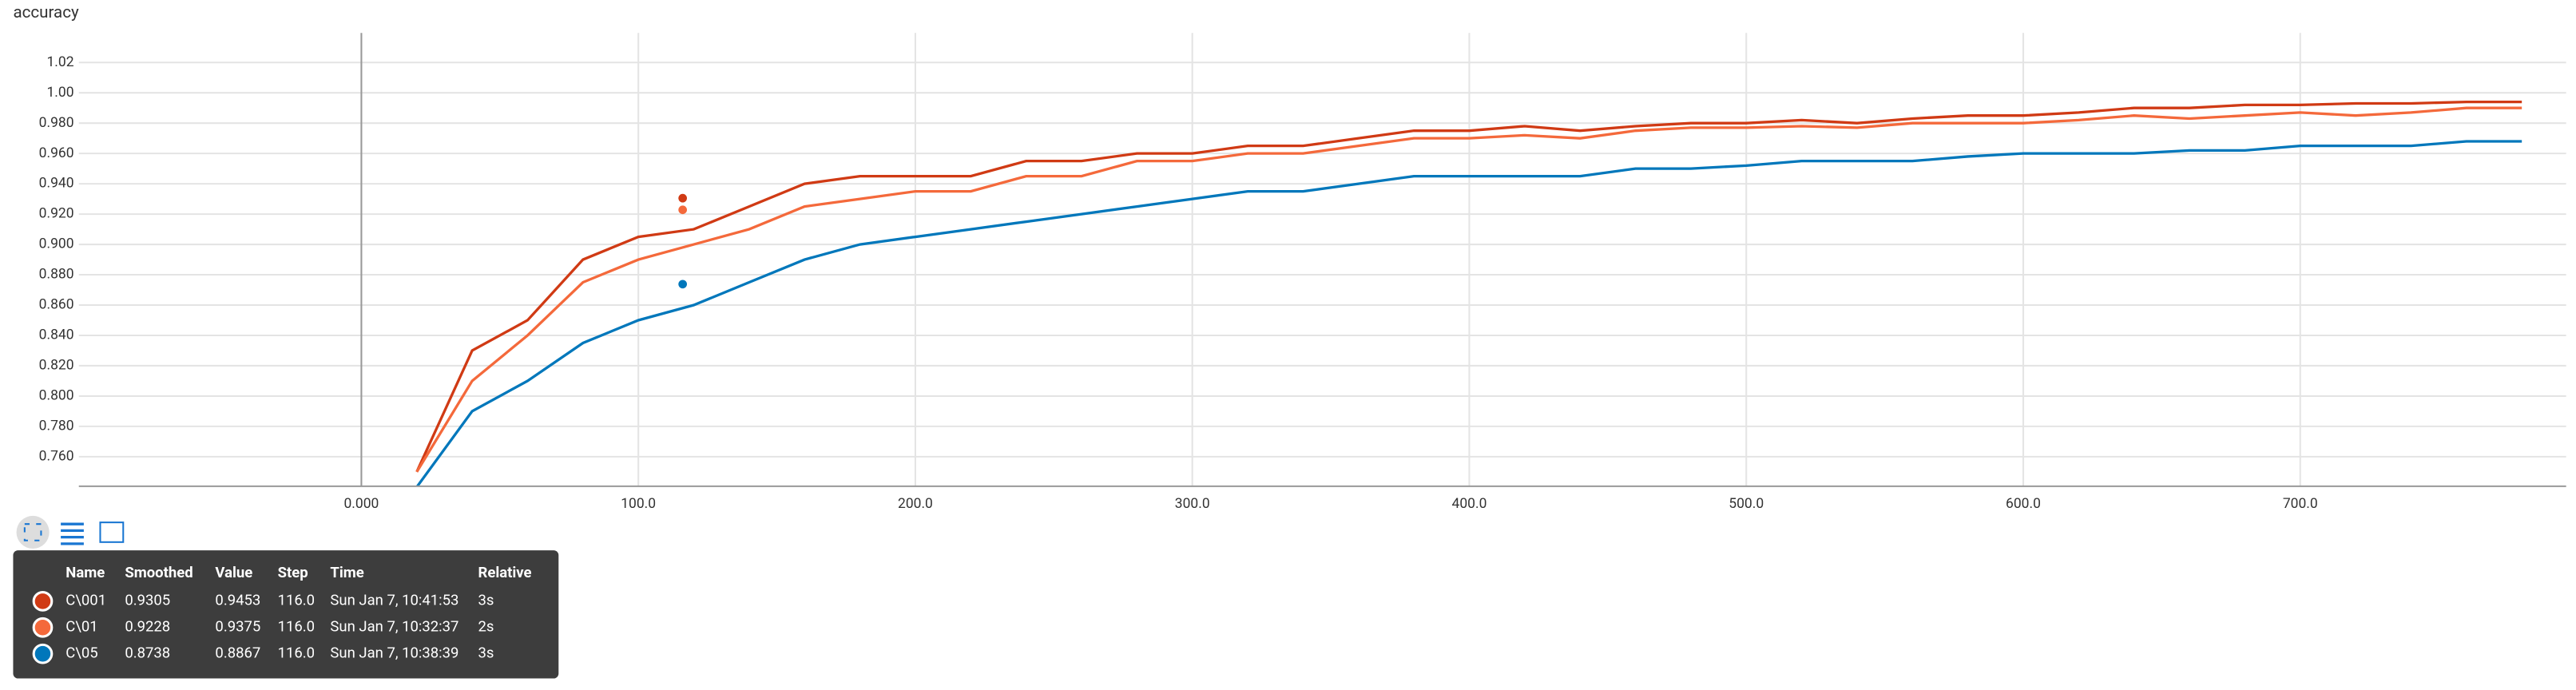 The image size is (2576, 690). I want to click on tooltip-header: Step, so click(293, 573).